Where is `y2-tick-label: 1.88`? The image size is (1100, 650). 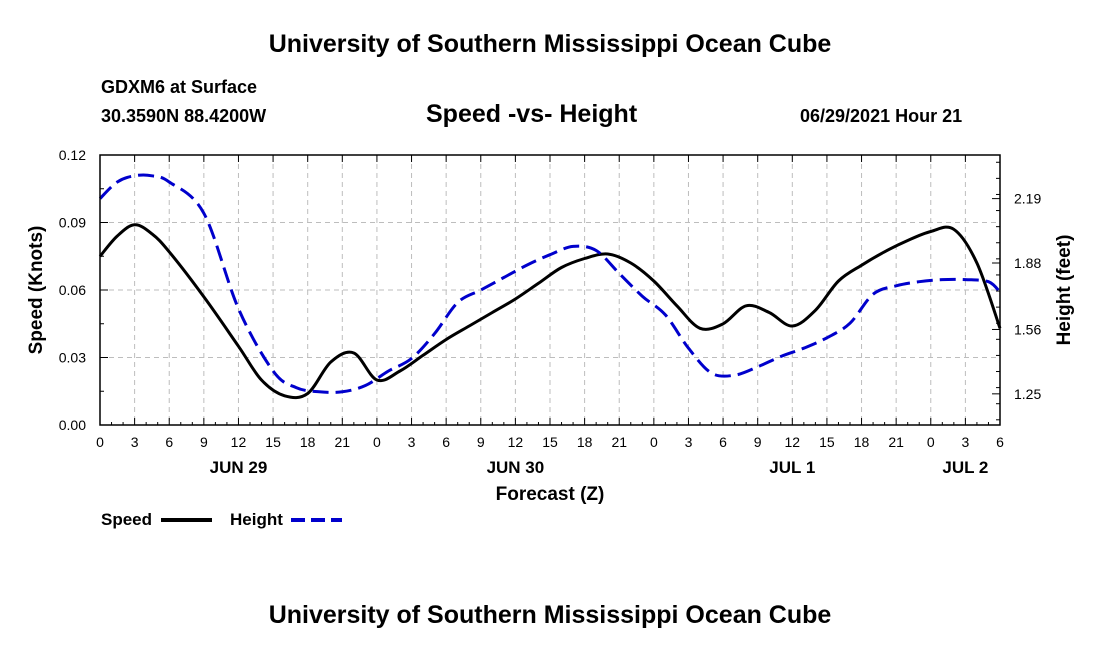
y2-tick-label: 1.88 is located at coordinates (1027, 263).